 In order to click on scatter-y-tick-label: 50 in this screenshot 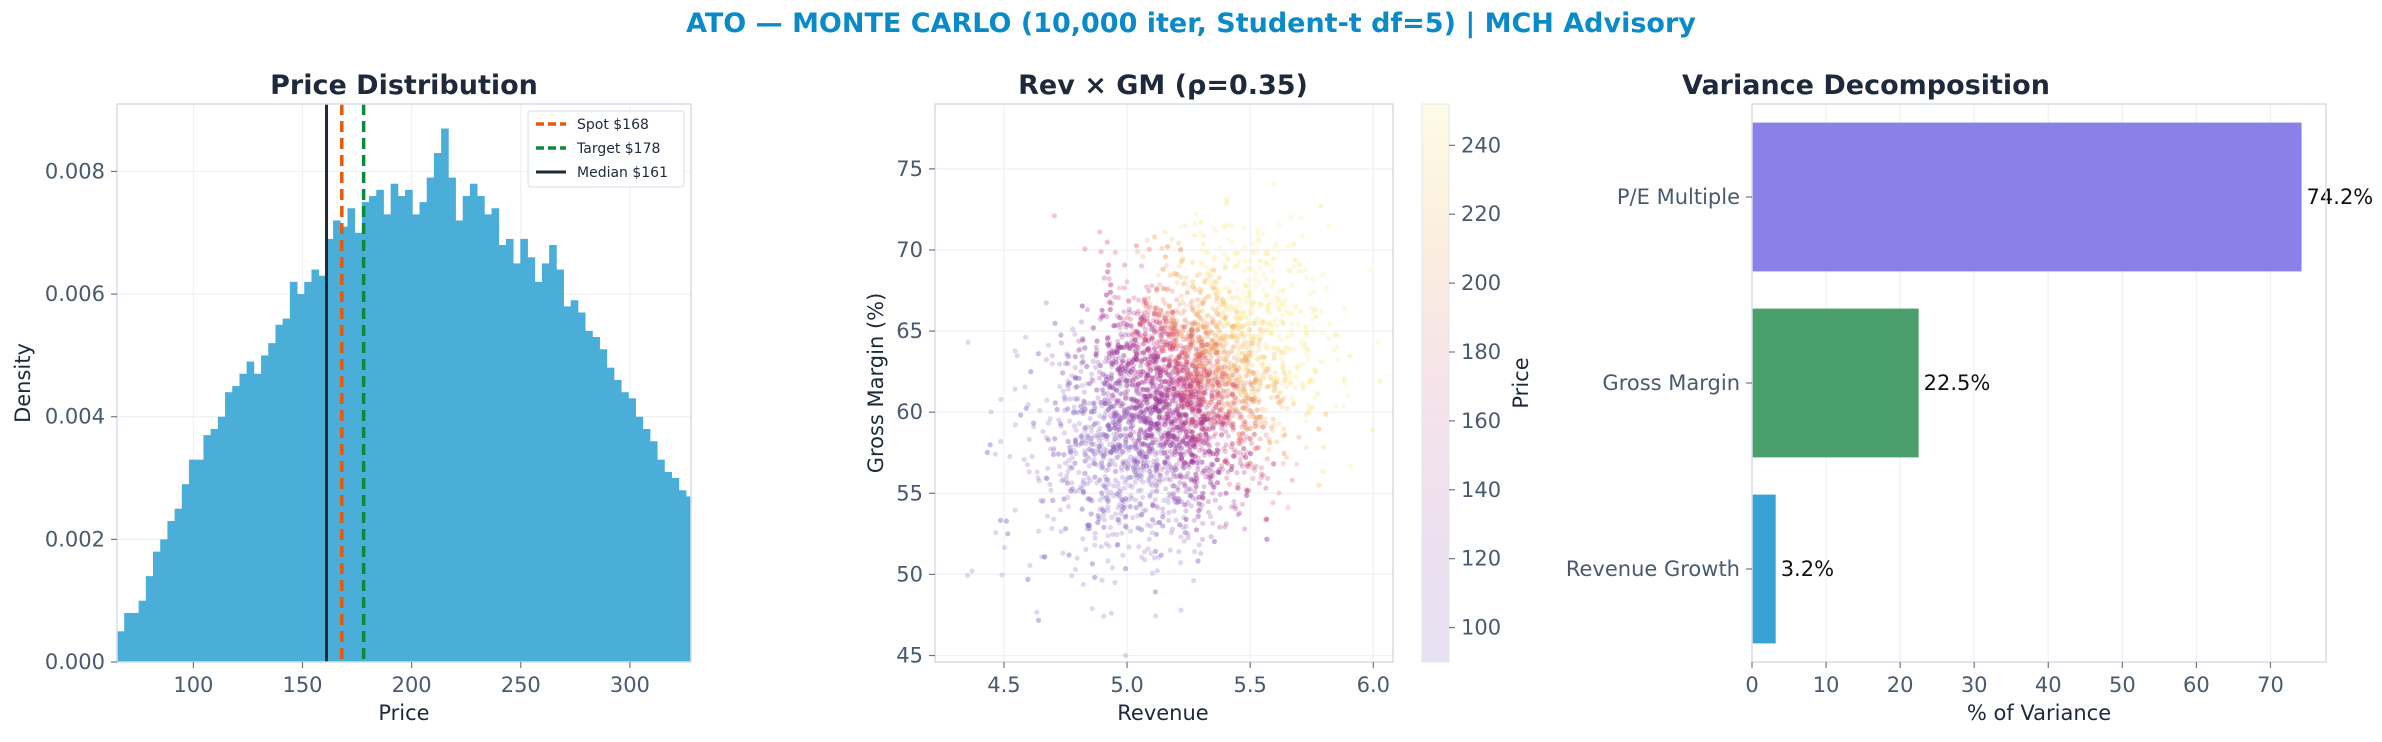, I will do `click(909, 574)`.